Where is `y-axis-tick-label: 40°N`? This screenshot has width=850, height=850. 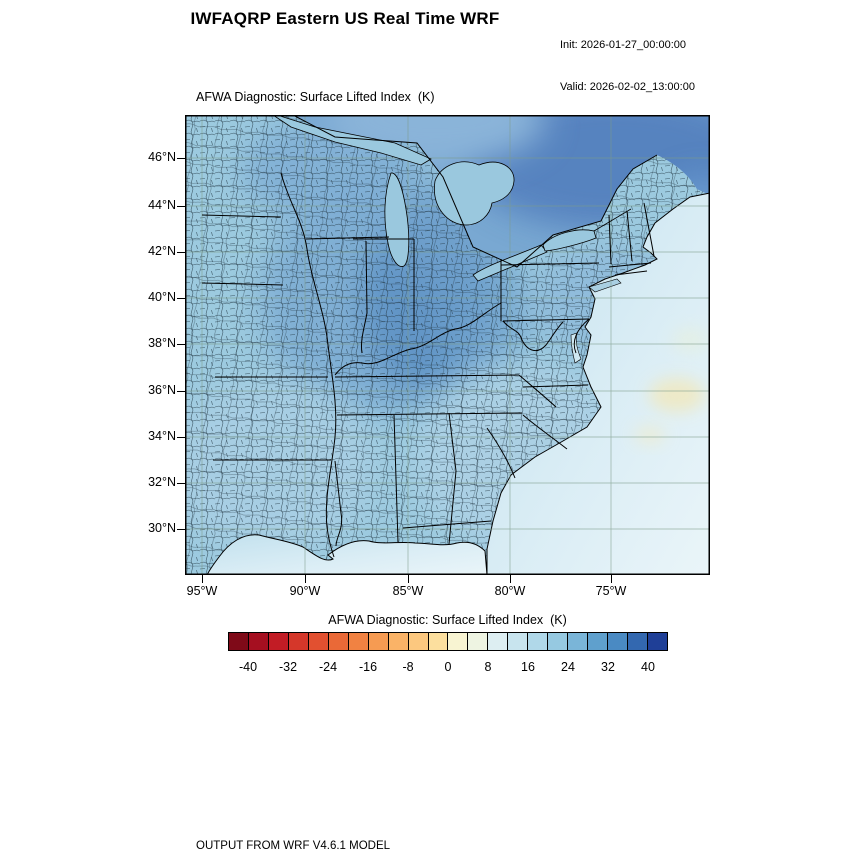 y-axis-tick-label: 40°N is located at coordinates (162, 297).